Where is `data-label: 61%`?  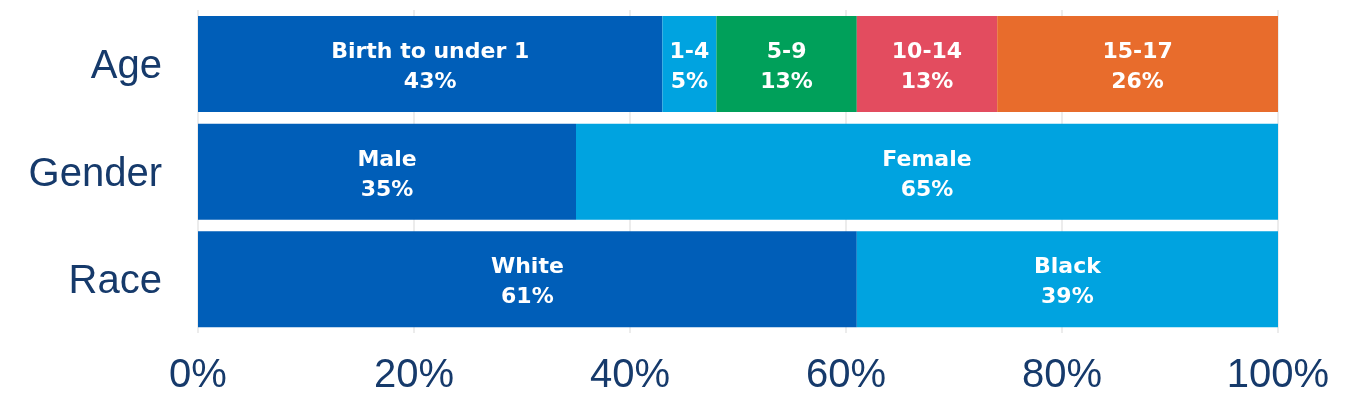 data-label: 61% is located at coordinates (527, 296).